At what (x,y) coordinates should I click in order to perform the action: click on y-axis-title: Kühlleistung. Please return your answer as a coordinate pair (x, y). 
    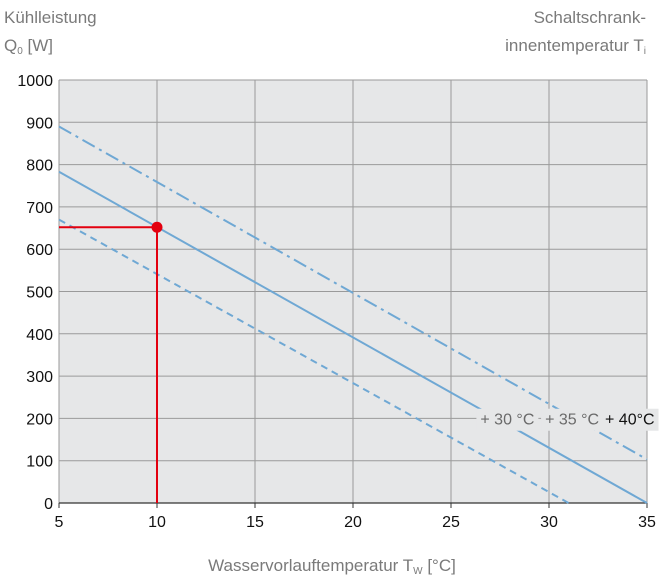
    Looking at the image, I should click on (50, 17).